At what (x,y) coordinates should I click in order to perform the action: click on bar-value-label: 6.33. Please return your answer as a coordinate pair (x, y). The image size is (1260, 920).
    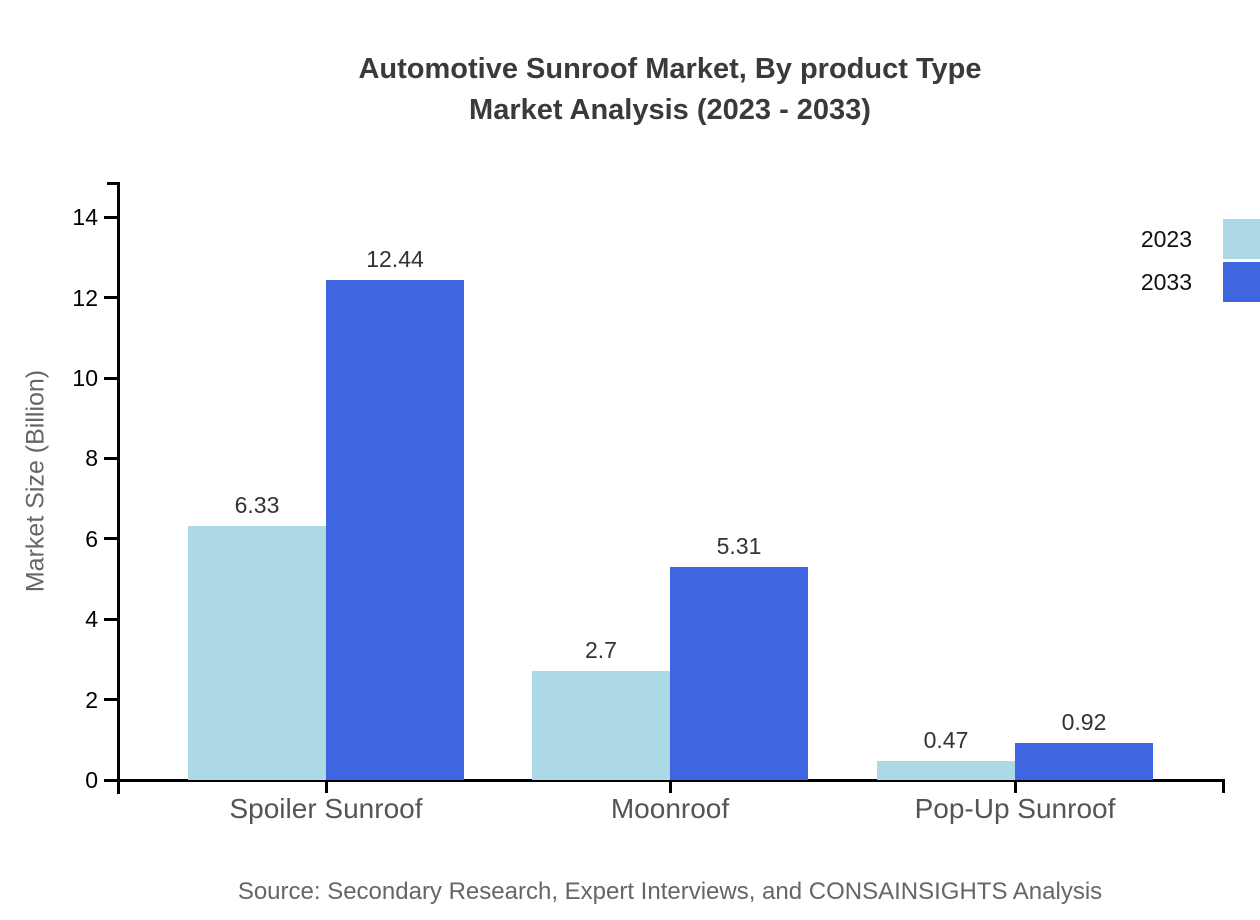
    Looking at the image, I should click on (257, 504).